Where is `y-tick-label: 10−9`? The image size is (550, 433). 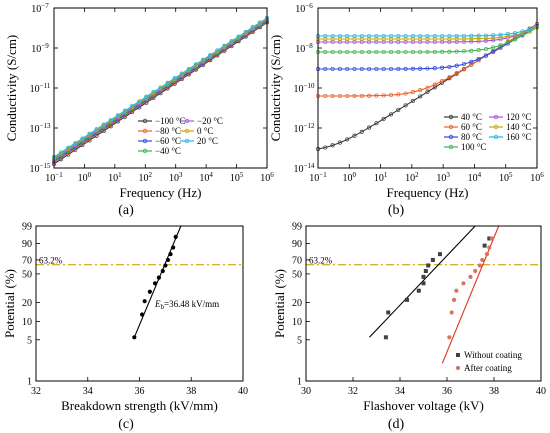 y-tick-label: 10−9 is located at coordinates (40, 48).